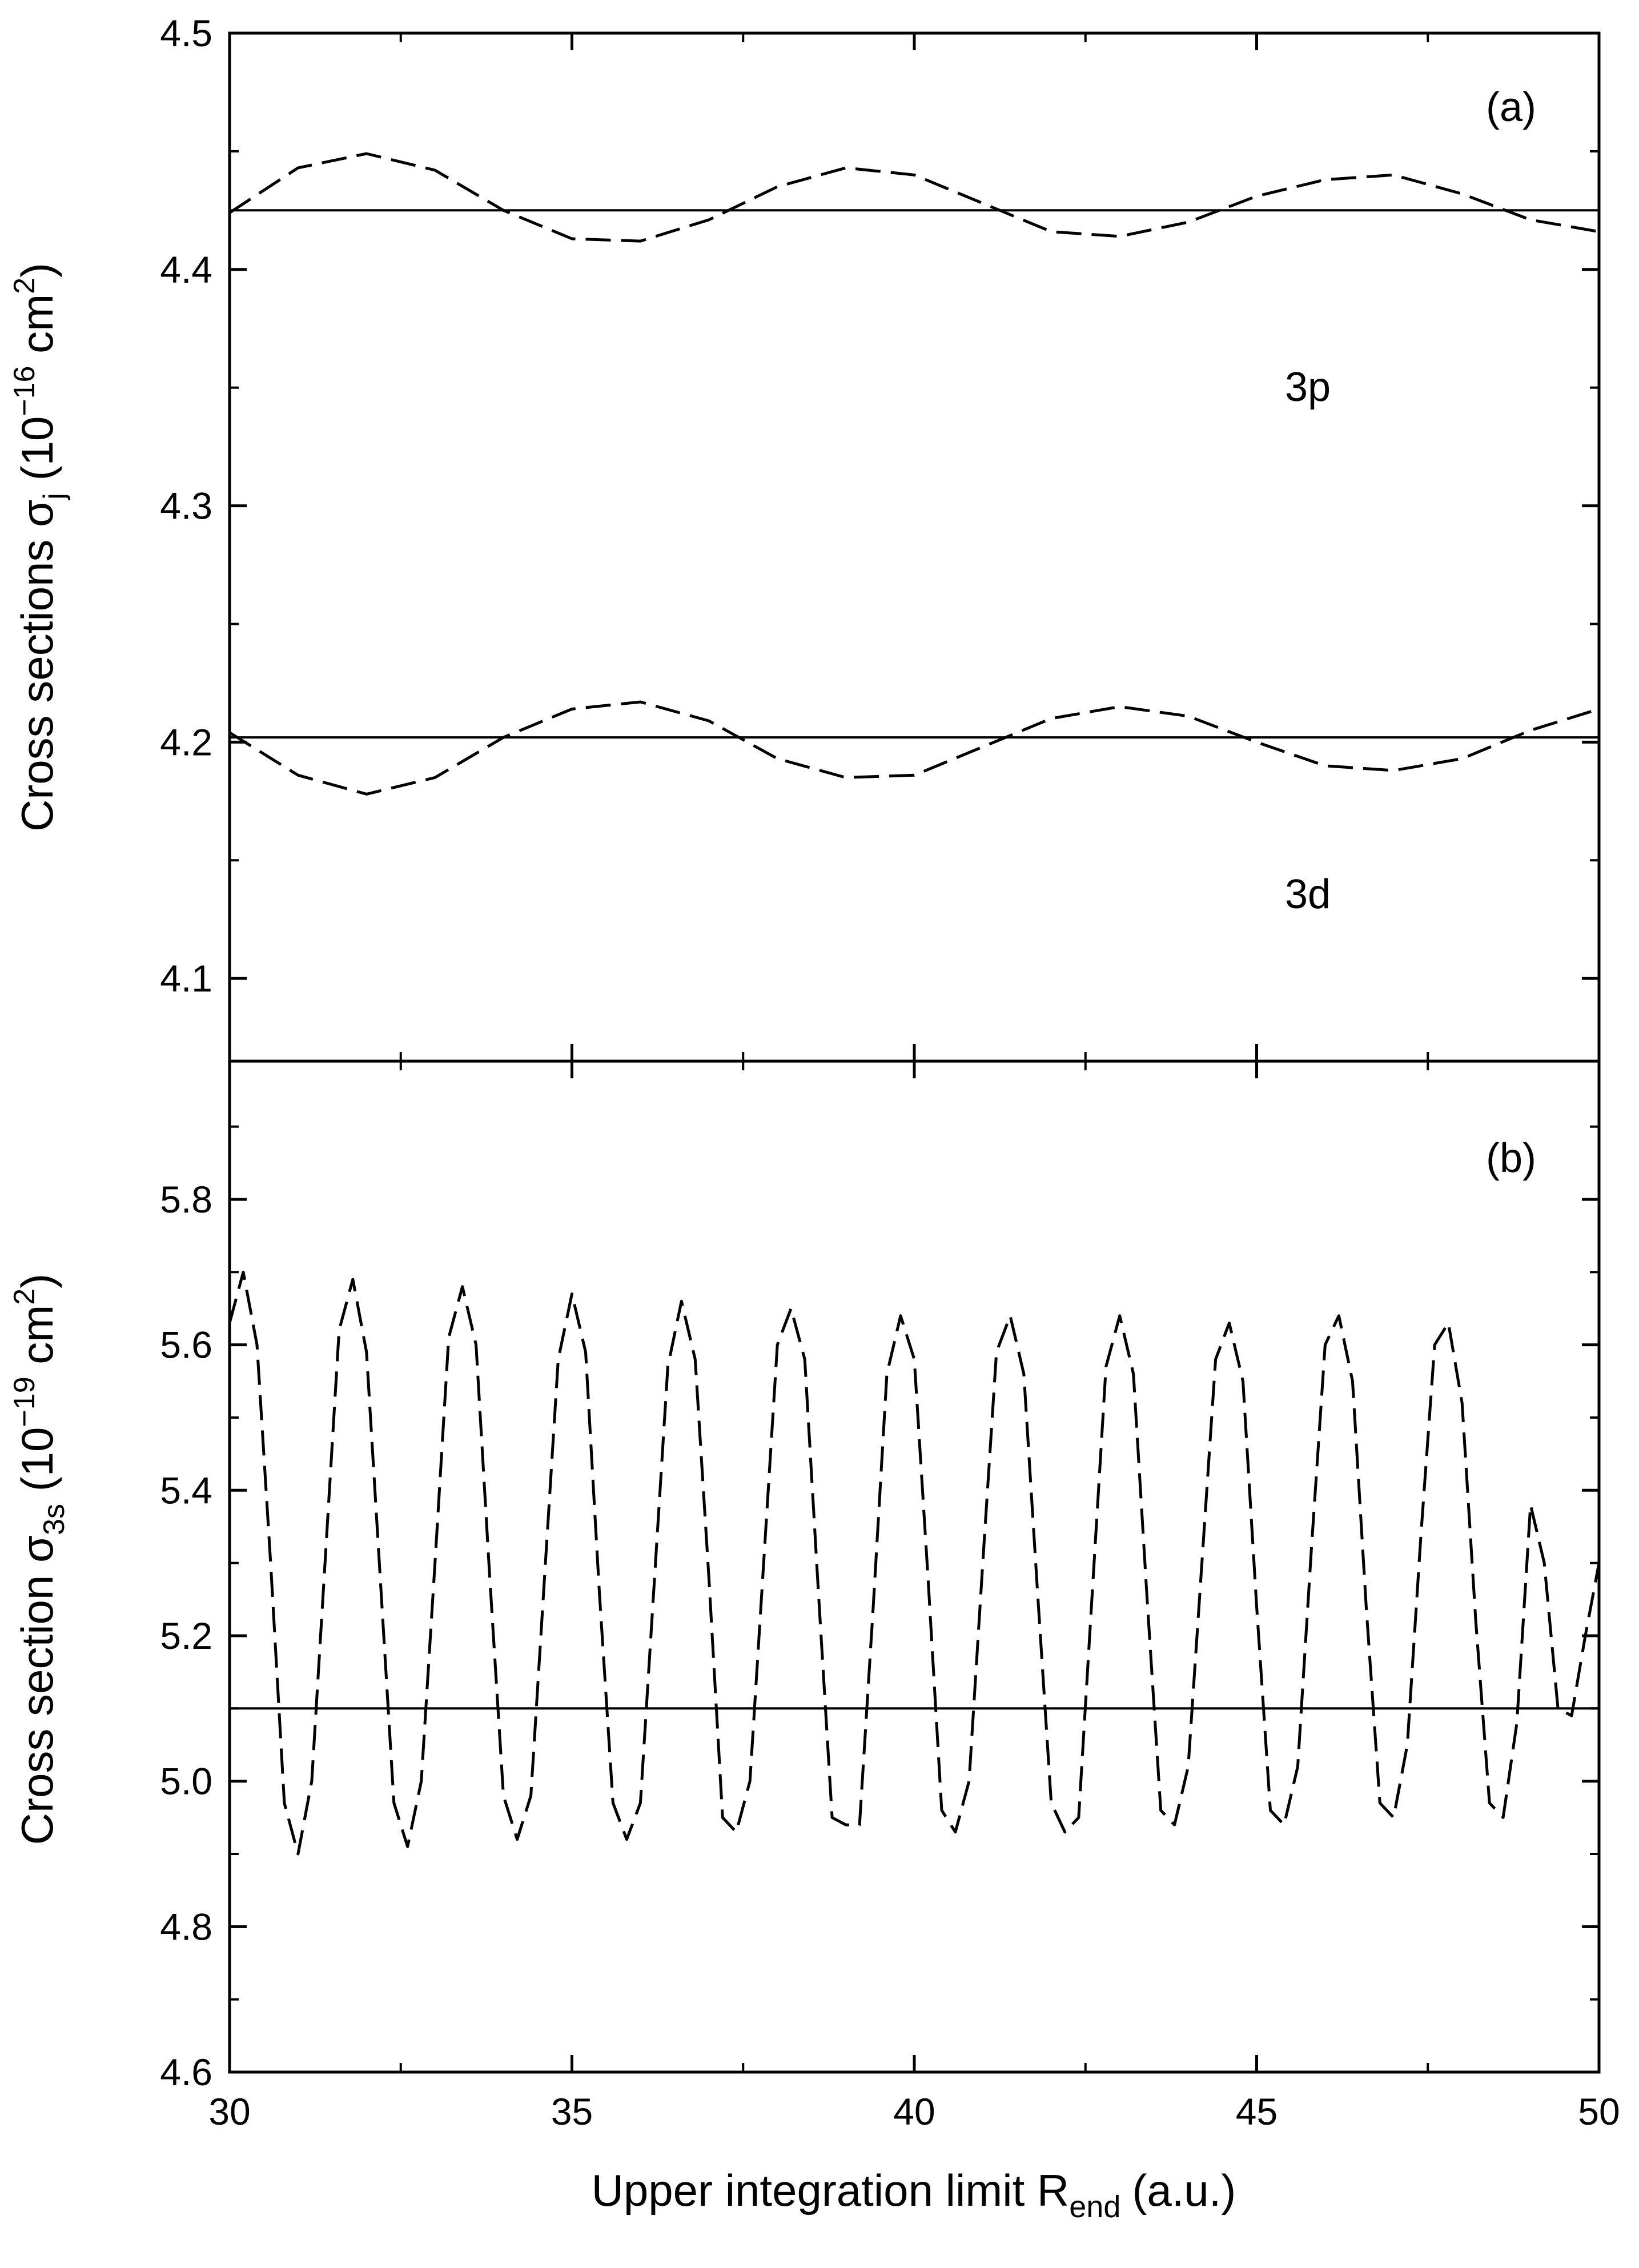 Image resolution: width=1639 pixels, height=2268 pixels. Describe the element at coordinates (54, 497) in the screenshot. I see `panel-a-ylabel-sub: j` at that location.